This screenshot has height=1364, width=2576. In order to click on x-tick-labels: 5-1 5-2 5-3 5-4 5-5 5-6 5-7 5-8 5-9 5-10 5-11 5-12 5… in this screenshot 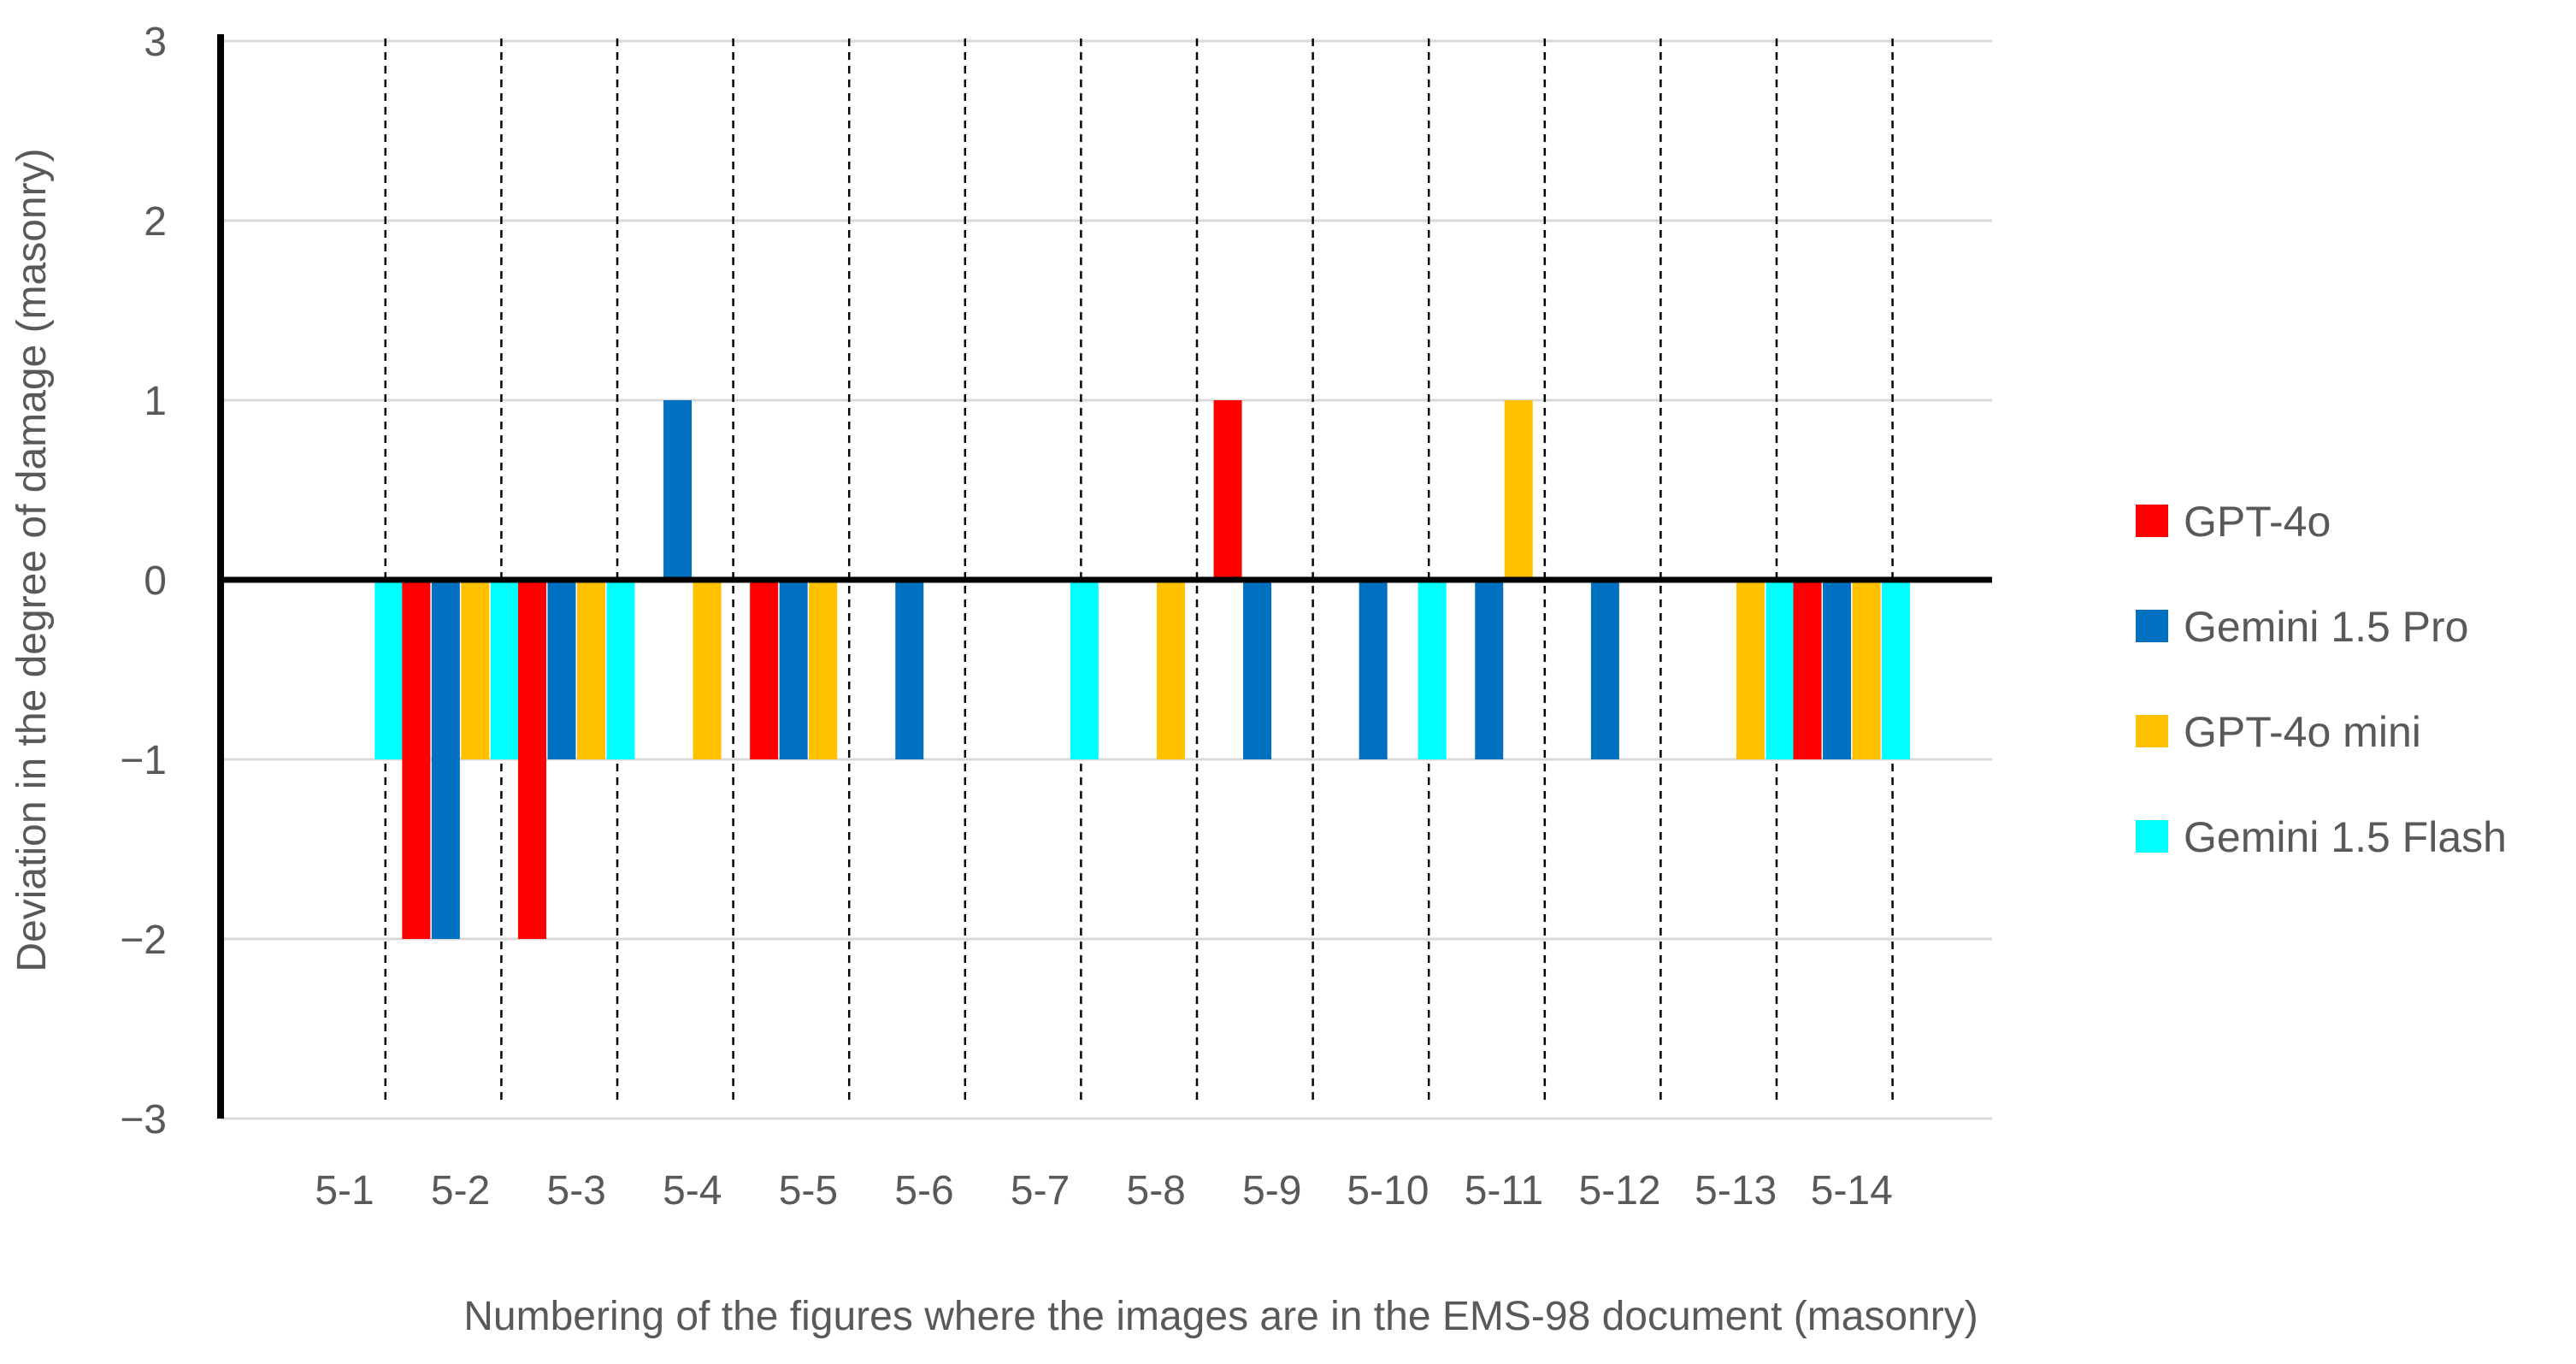, I will do `click(1104, 1190)`.